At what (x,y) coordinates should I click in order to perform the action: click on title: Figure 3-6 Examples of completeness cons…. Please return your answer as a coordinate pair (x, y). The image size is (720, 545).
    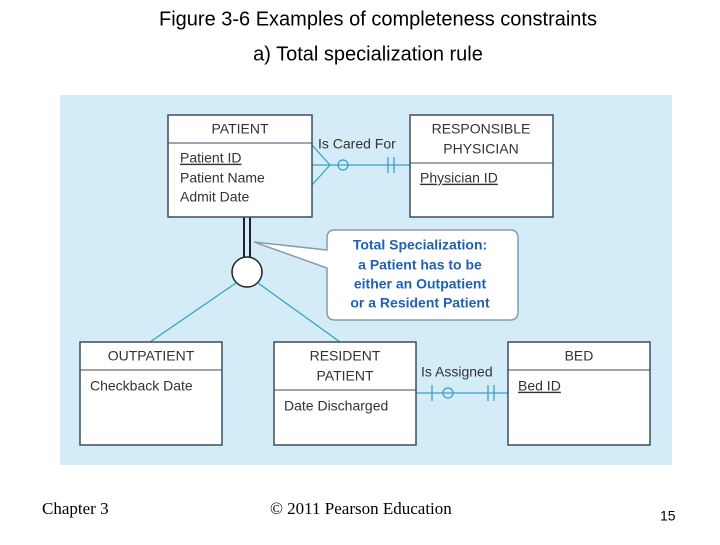
    Looking at the image, I should click on (378, 19).